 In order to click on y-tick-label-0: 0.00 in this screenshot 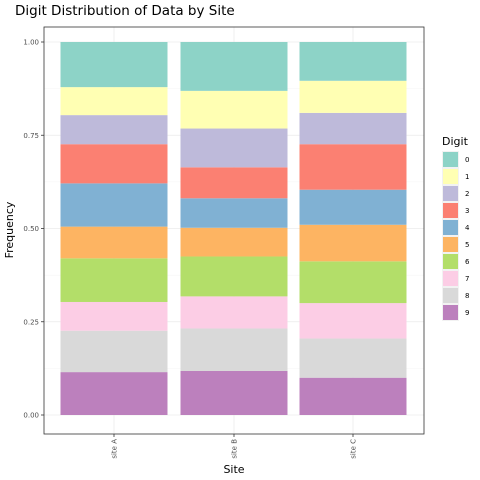, I will do `click(31, 416)`.